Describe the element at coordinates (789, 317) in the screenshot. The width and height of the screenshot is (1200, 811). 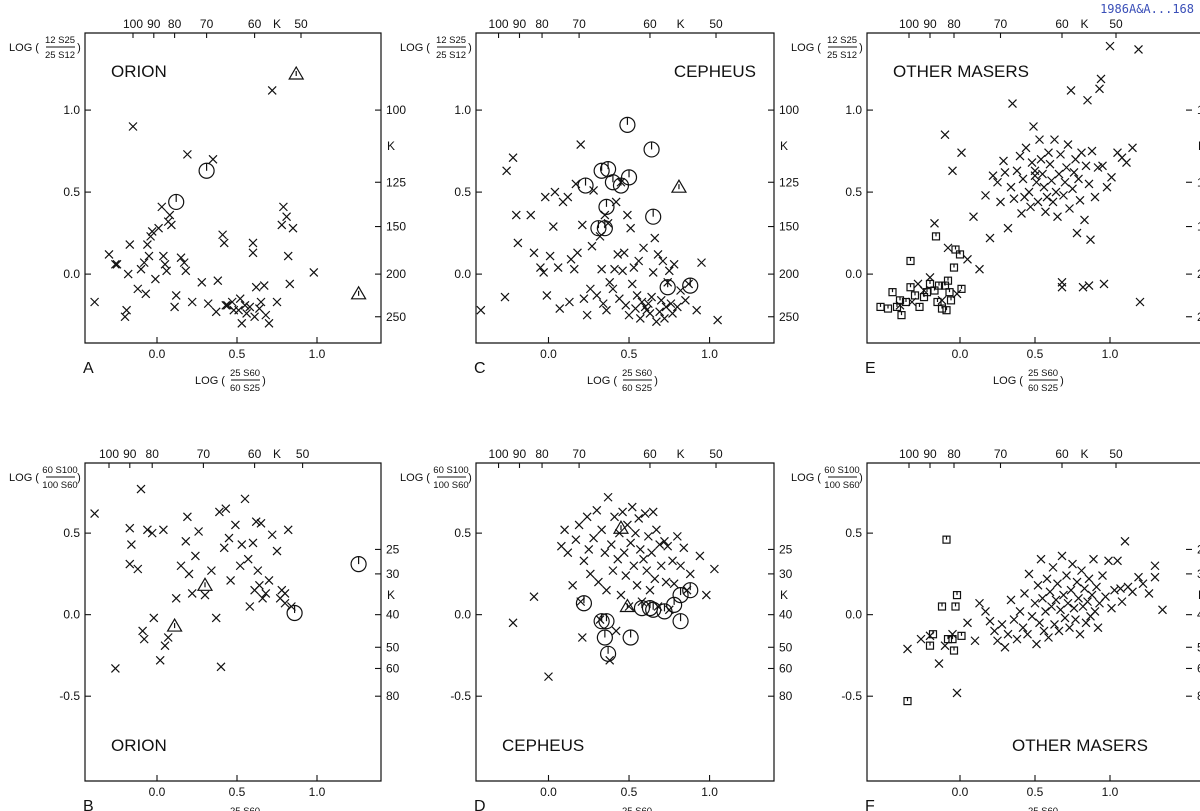
I see `right-tick-label: 250` at that location.